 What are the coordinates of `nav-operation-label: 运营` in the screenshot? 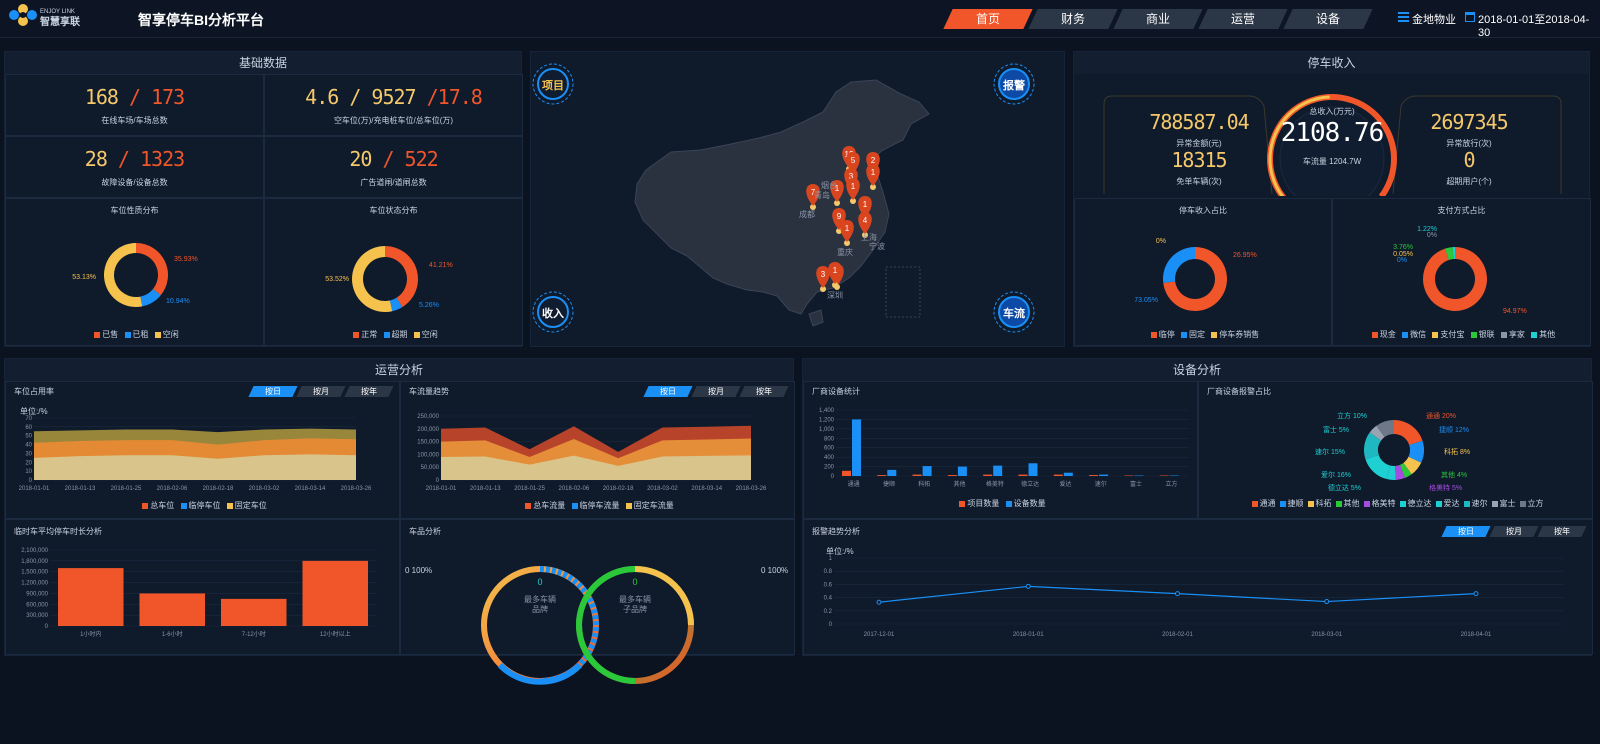 It's located at (1242, 19).